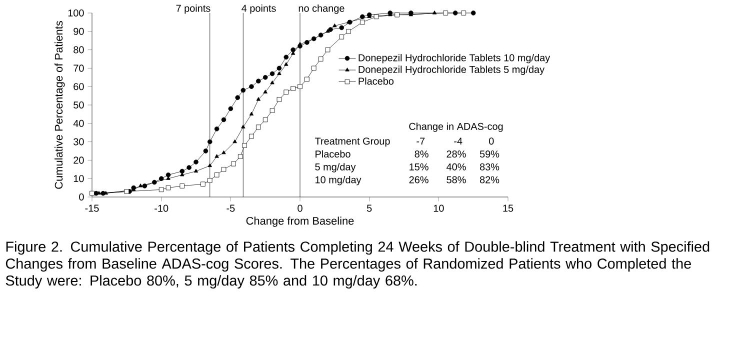 This screenshot has height=344, width=729. Describe the element at coordinates (321, 9) in the screenshot. I see `ref-line-label: no change` at that location.